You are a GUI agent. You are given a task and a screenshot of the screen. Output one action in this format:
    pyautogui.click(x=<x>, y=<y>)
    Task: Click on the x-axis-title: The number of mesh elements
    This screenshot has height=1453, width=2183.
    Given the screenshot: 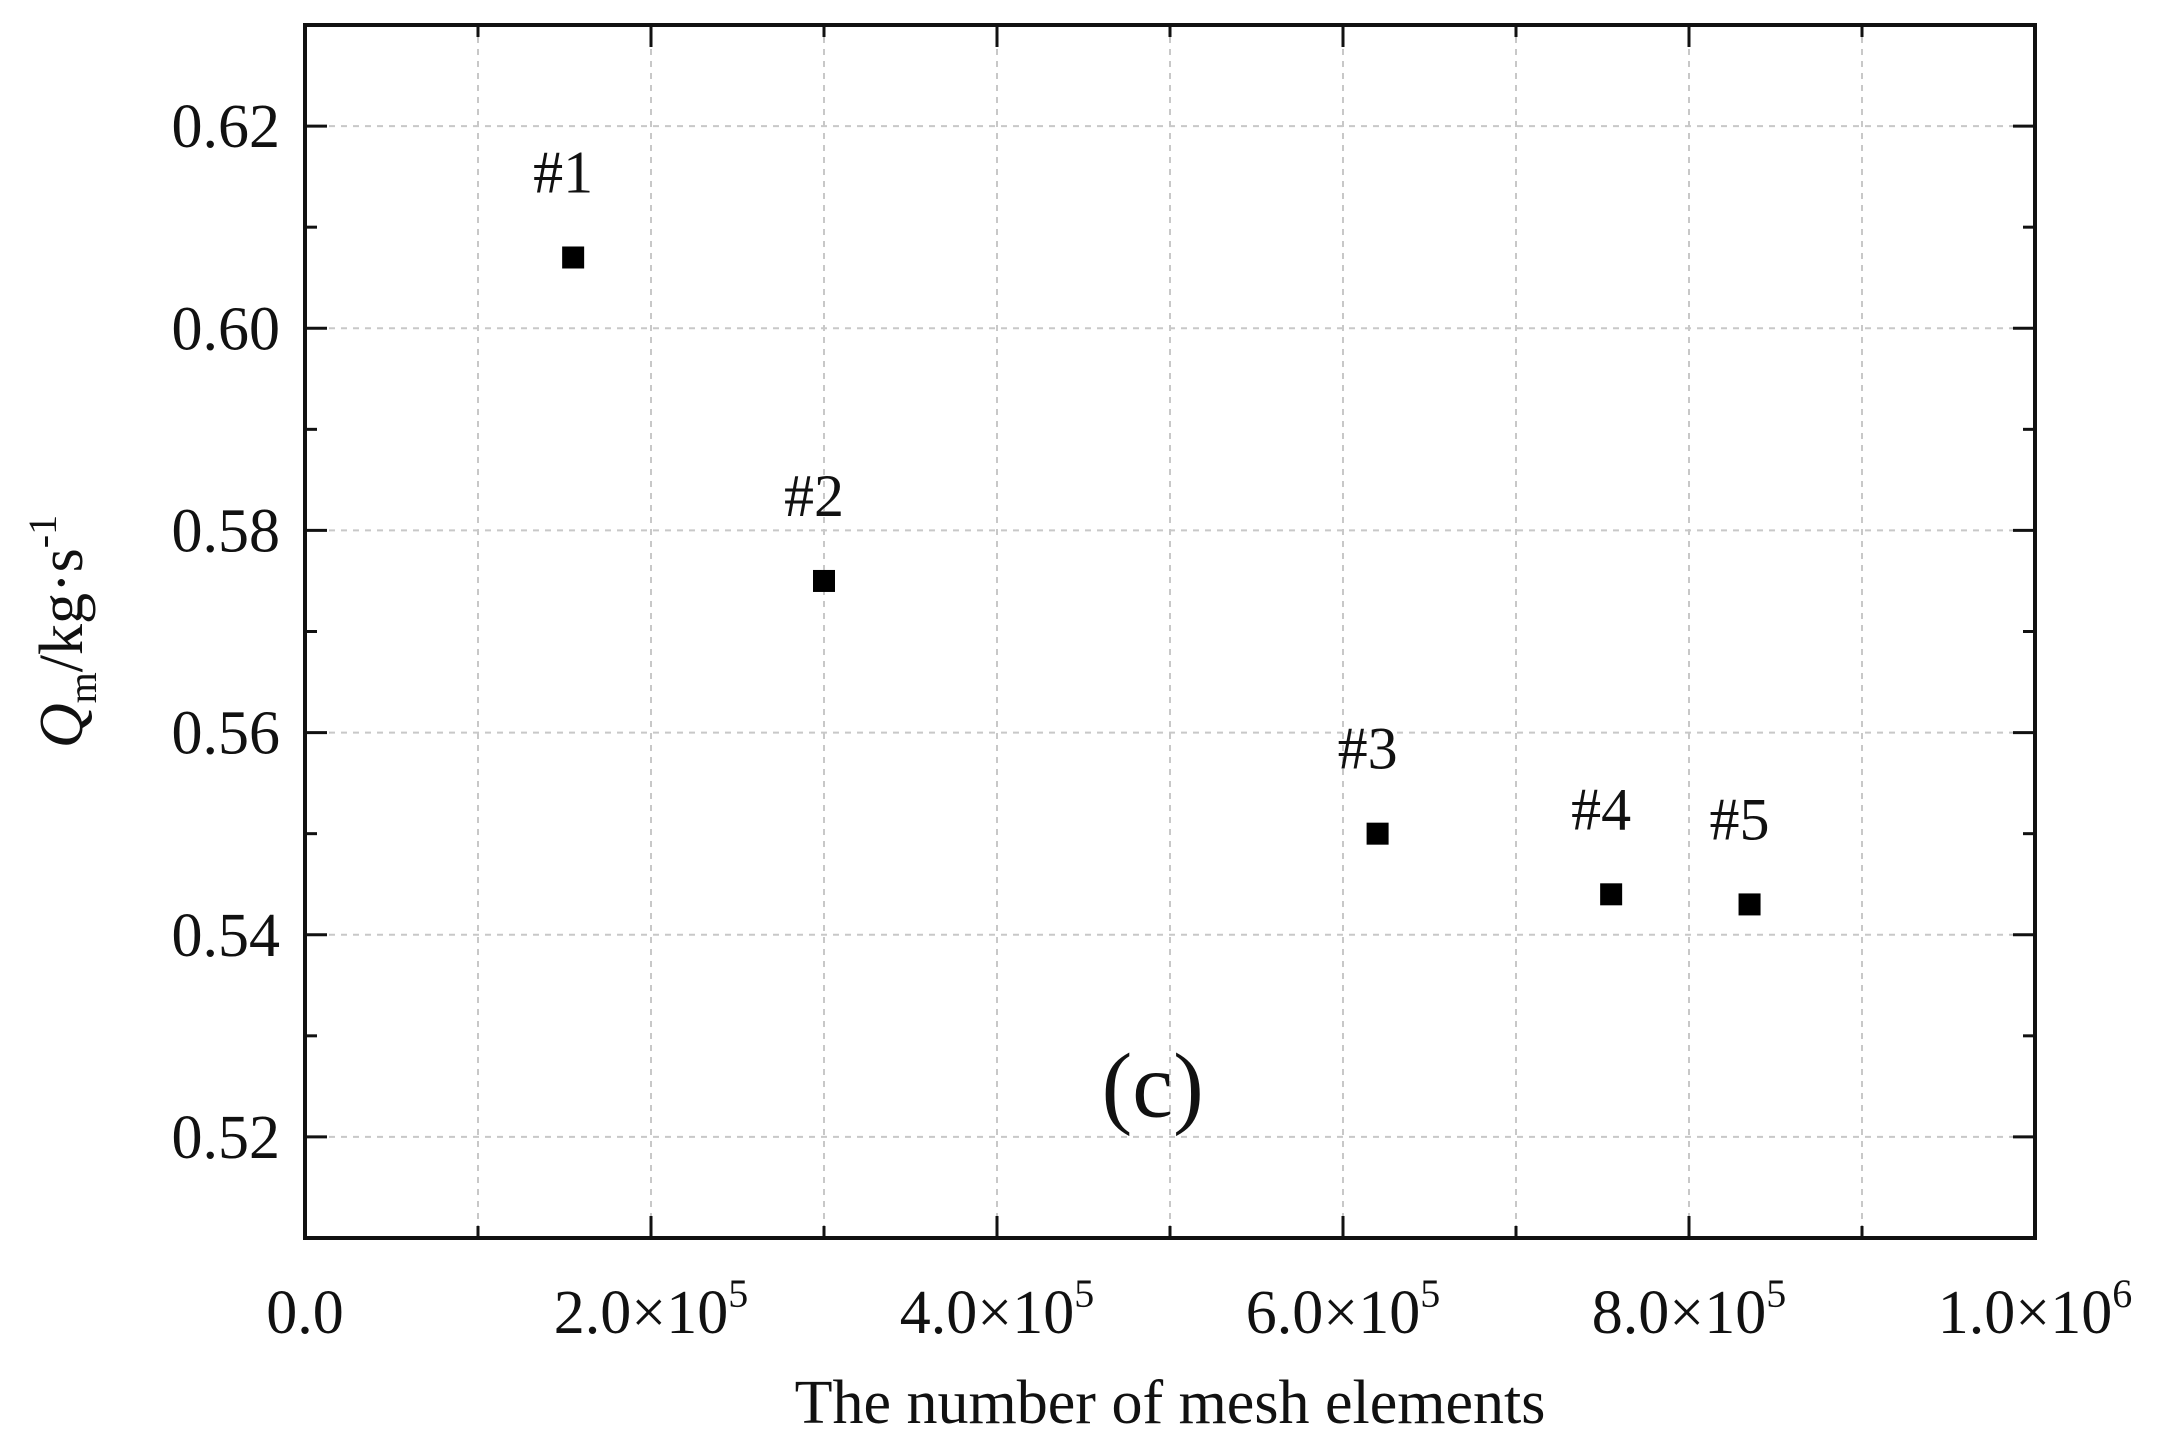 What is the action you would take?
    pyautogui.click(x=1170, y=1403)
    